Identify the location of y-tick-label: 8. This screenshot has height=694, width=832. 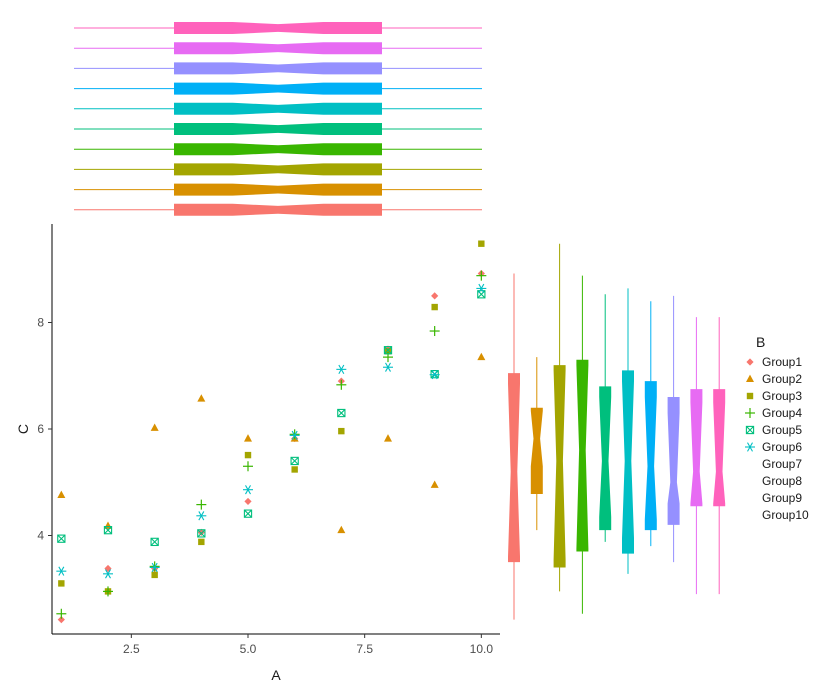
(40, 323).